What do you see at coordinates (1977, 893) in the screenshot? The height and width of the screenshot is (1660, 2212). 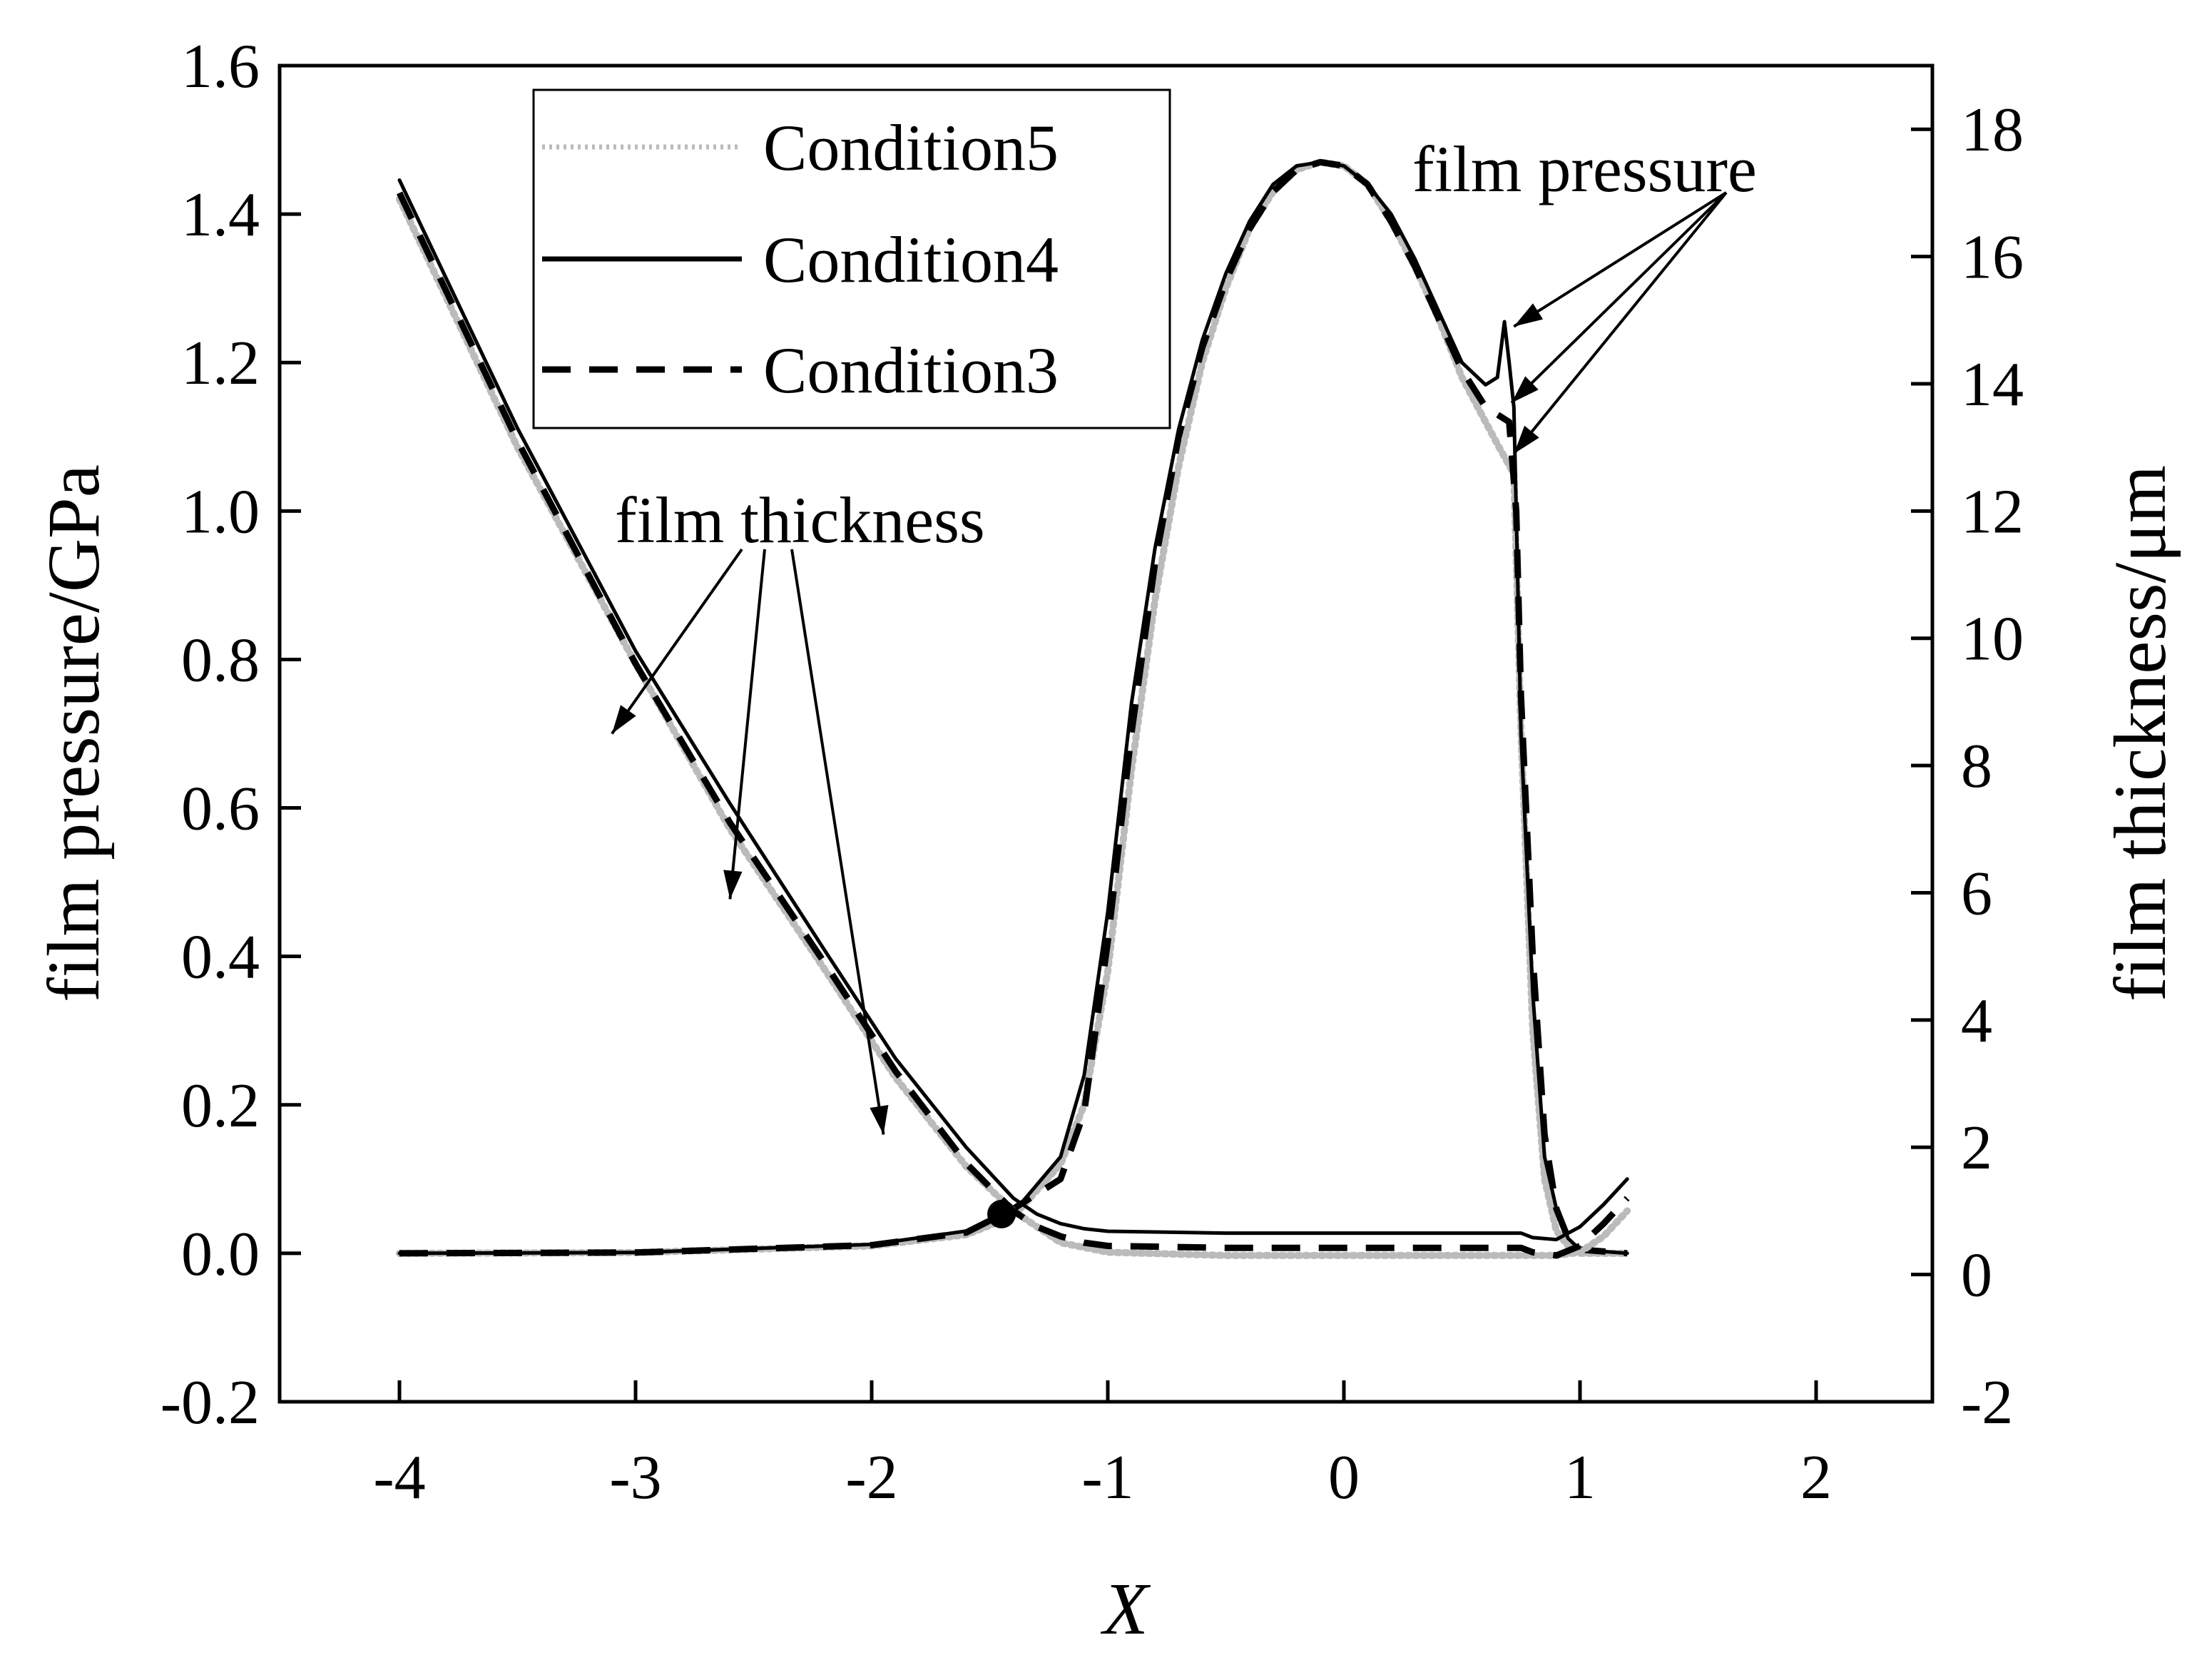 I see `y-right-tick-label: 6` at bounding box center [1977, 893].